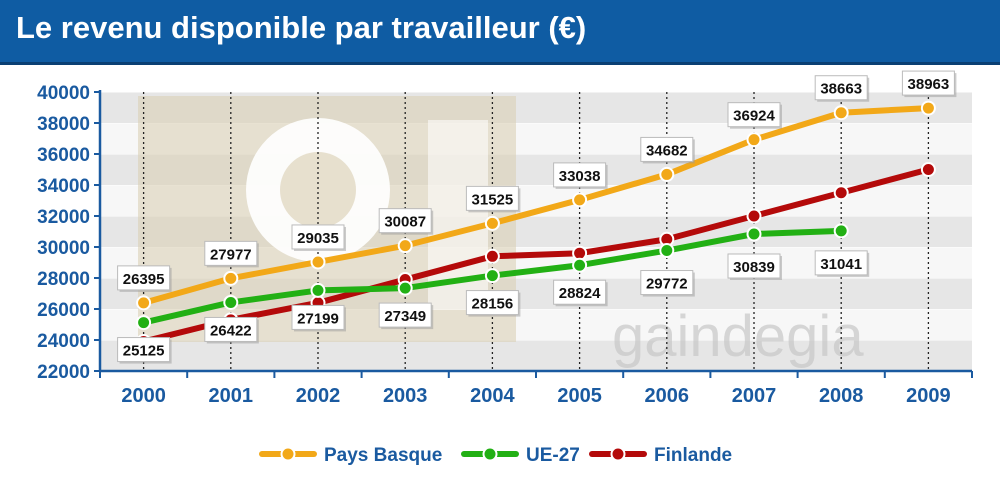 This screenshot has height=500, width=1000. I want to click on data-label-ue27: 25125, so click(144, 351).